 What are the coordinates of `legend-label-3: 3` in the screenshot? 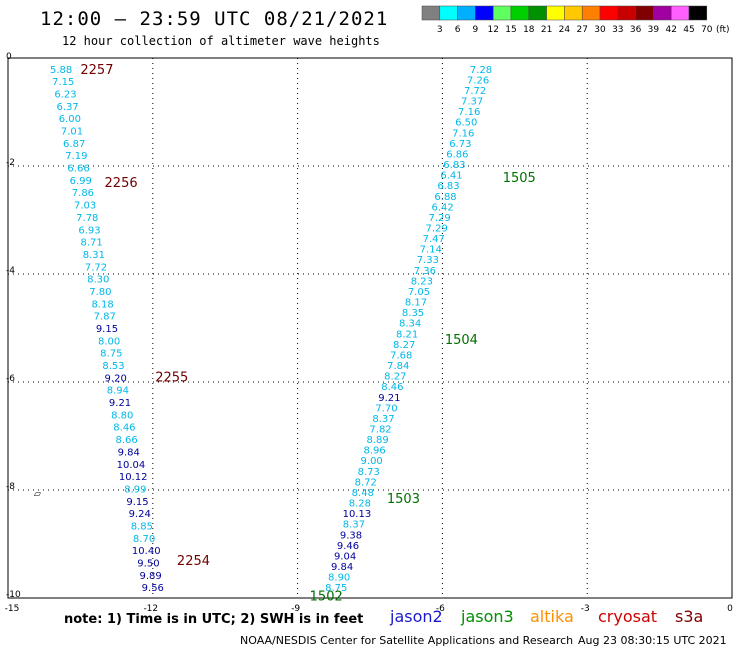 It's located at (440, 30).